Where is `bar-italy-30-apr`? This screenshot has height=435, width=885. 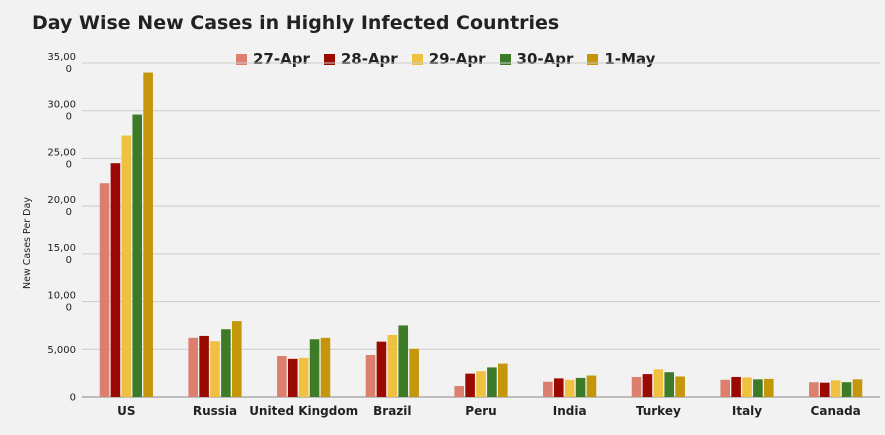
bar-italy-30-apr is located at coordinates (758, 388).